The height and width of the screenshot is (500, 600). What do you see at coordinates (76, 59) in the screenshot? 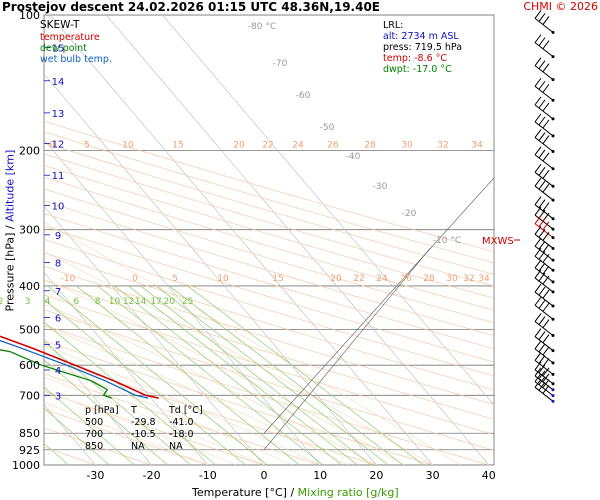
I see `legend-item-wet-bulb: wet bulb temp.` at bounding box center [76, 59].